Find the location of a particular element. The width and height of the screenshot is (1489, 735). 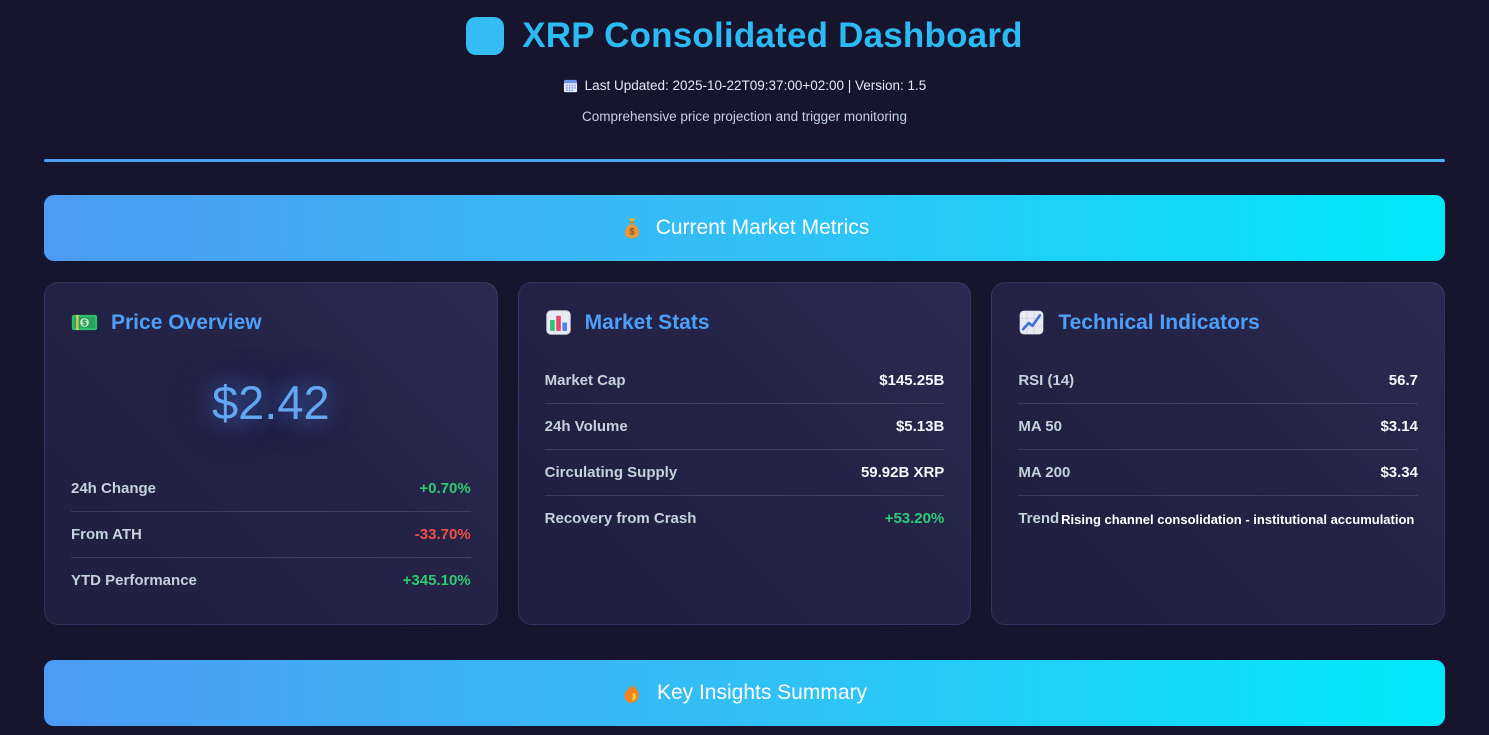

section-banner-market-metrics: $ Current Market Metrics is located at coordinates (744, 228).